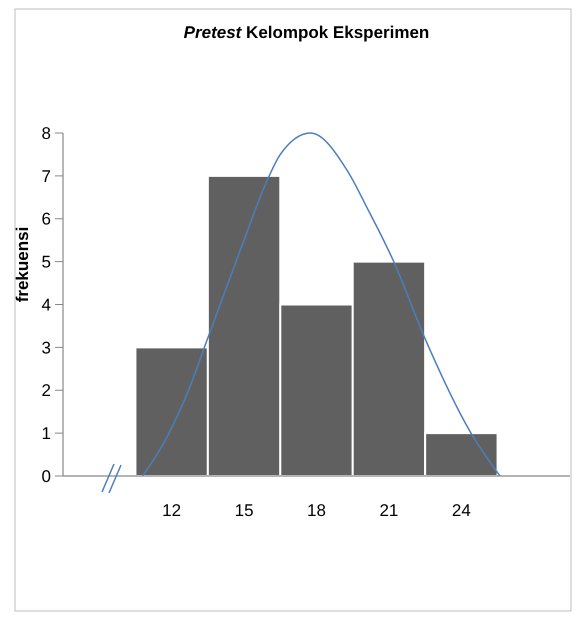 The height and width of the screenshot is (621, 581). I want to click on y-tick-label: 1, so click(46, 434).